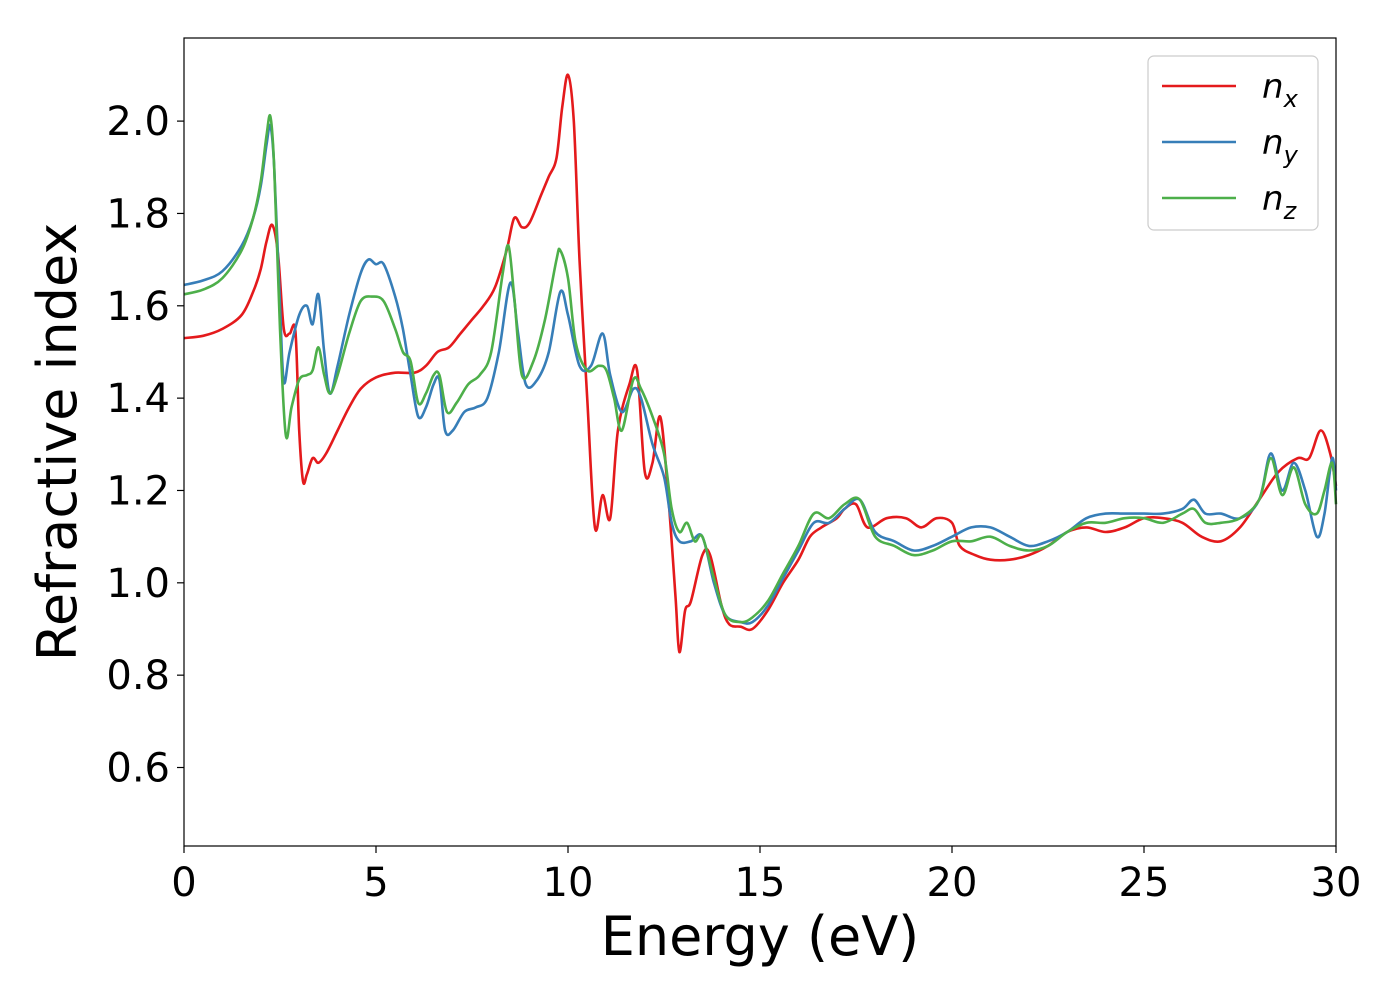  What do you see at coordinates (138, 676) in the screenshot?
I see `y-tick-label: 0.8` at bounding box center [138, 676].